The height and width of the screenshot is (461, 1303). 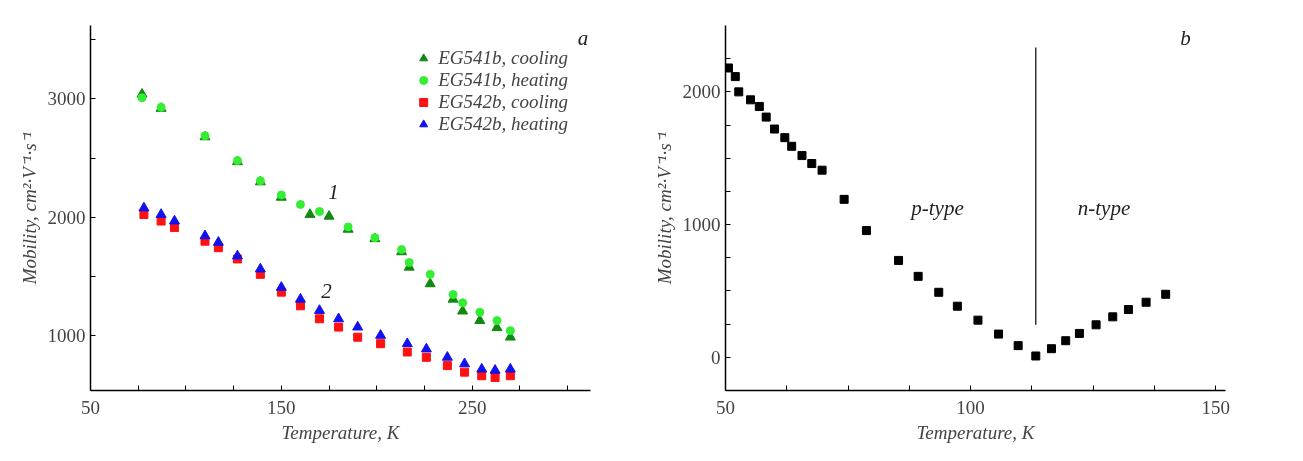 I want to click on annotation: 2, so click(x=327, y=291).